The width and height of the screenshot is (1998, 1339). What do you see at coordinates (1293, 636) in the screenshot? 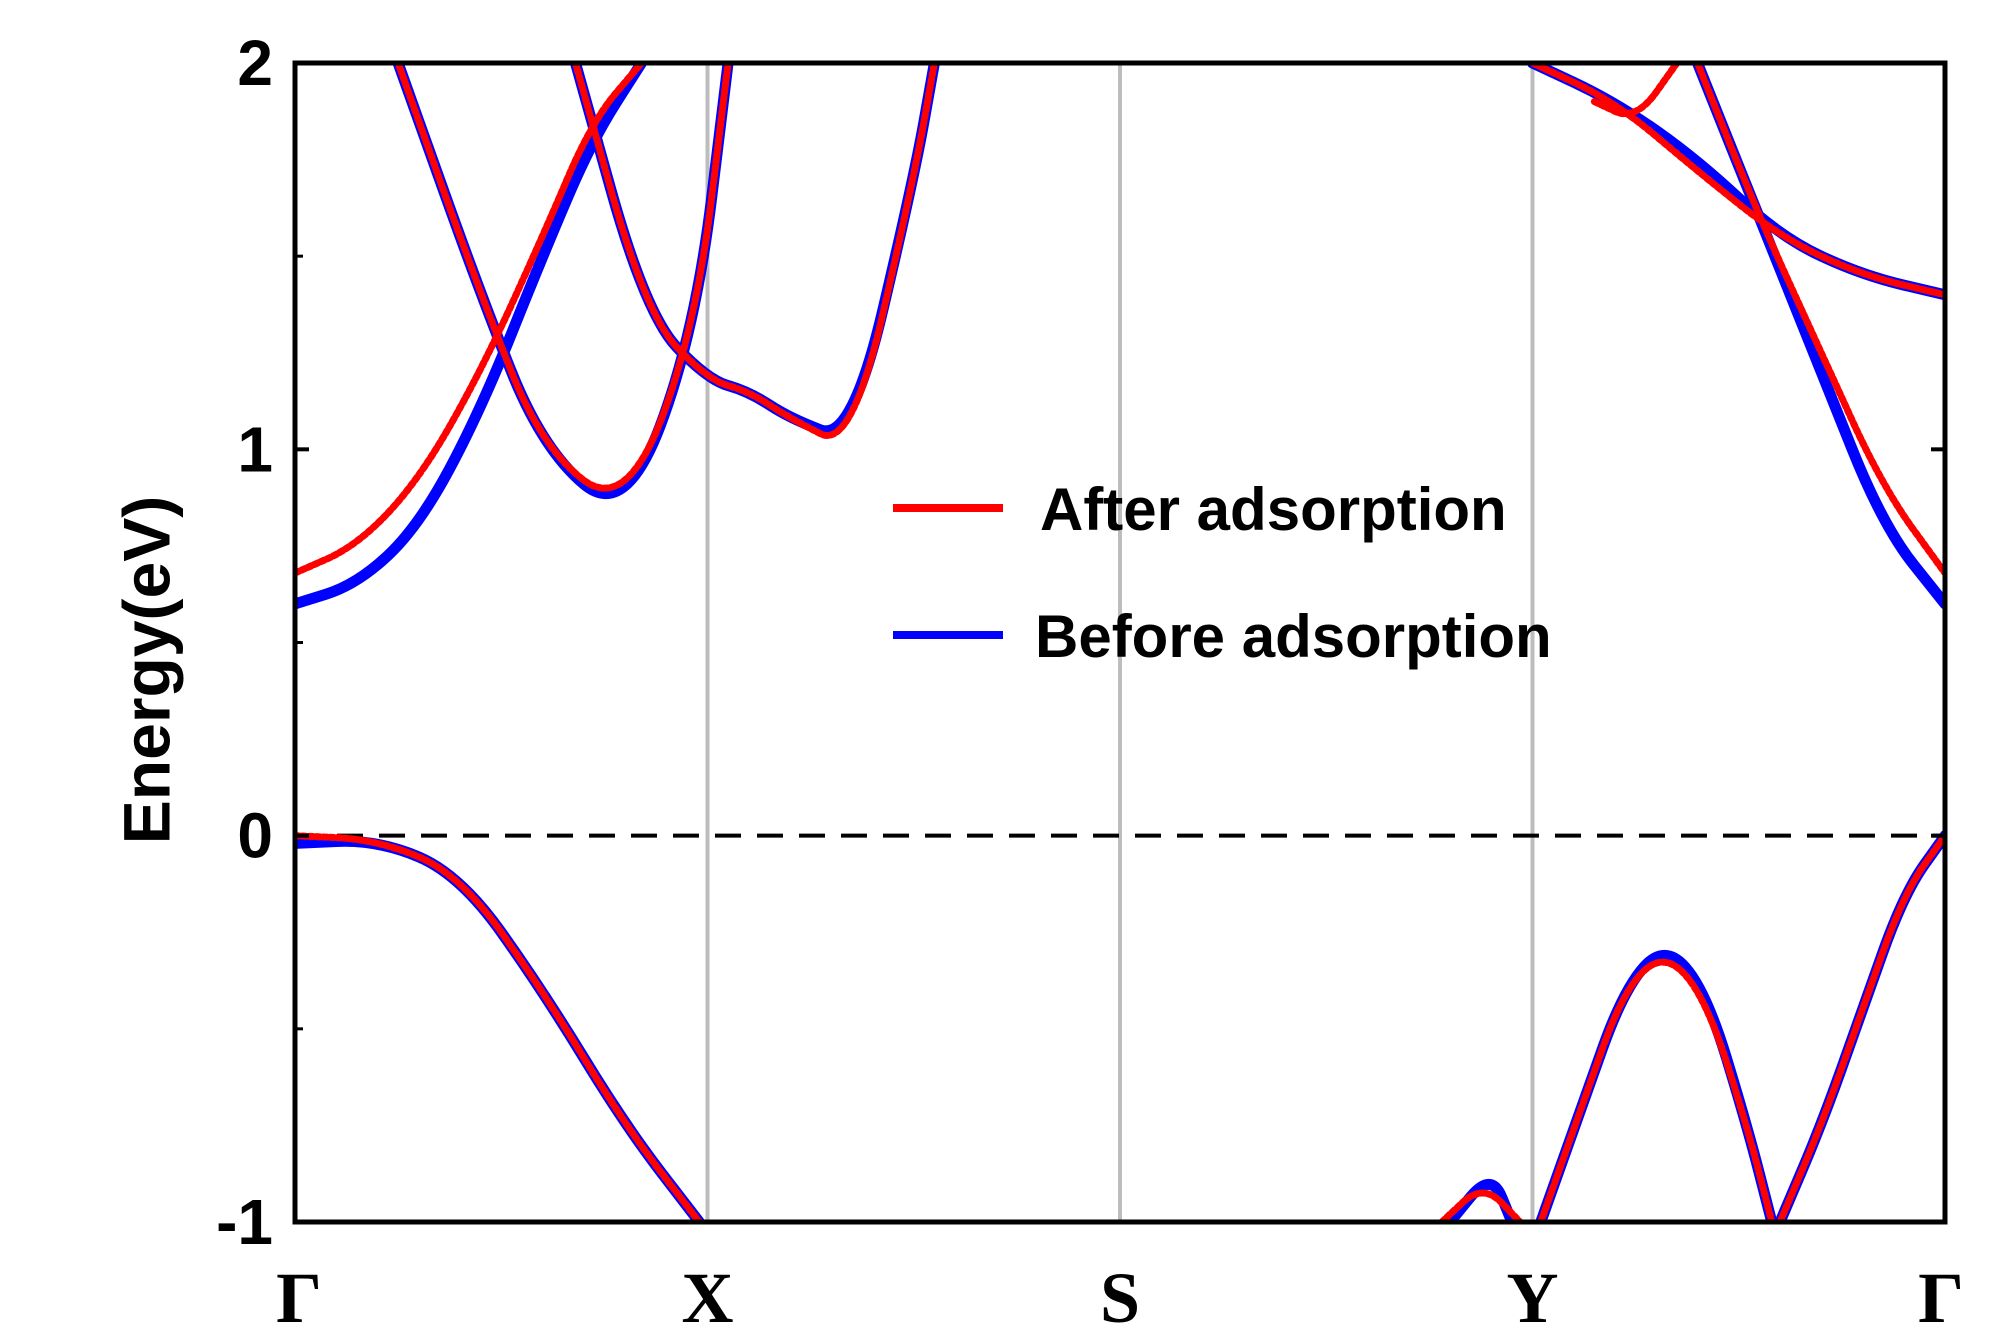
I see `legend-label-before: Before adsorption` at bounding box center [1293, 636].